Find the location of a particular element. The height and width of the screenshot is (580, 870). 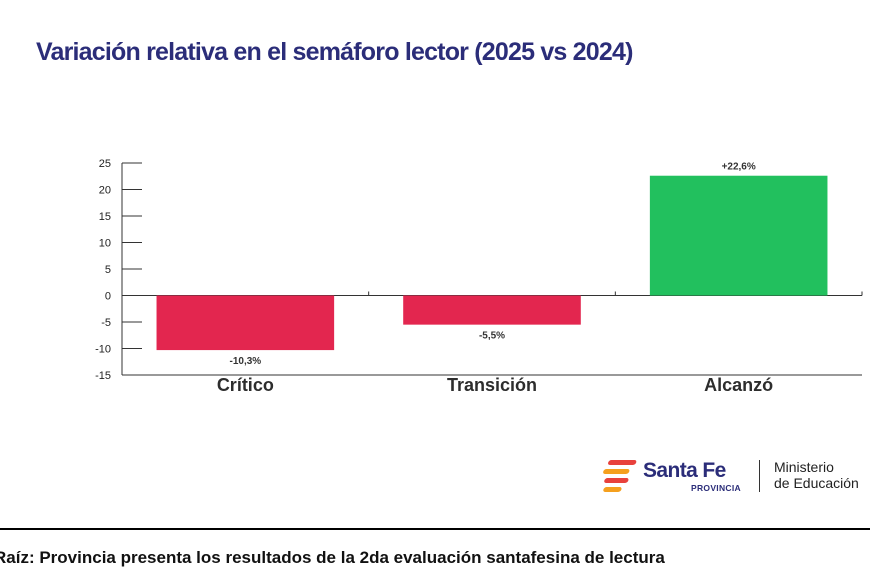

santa-fe-stripes-icon is located at coordinates (620, 476).